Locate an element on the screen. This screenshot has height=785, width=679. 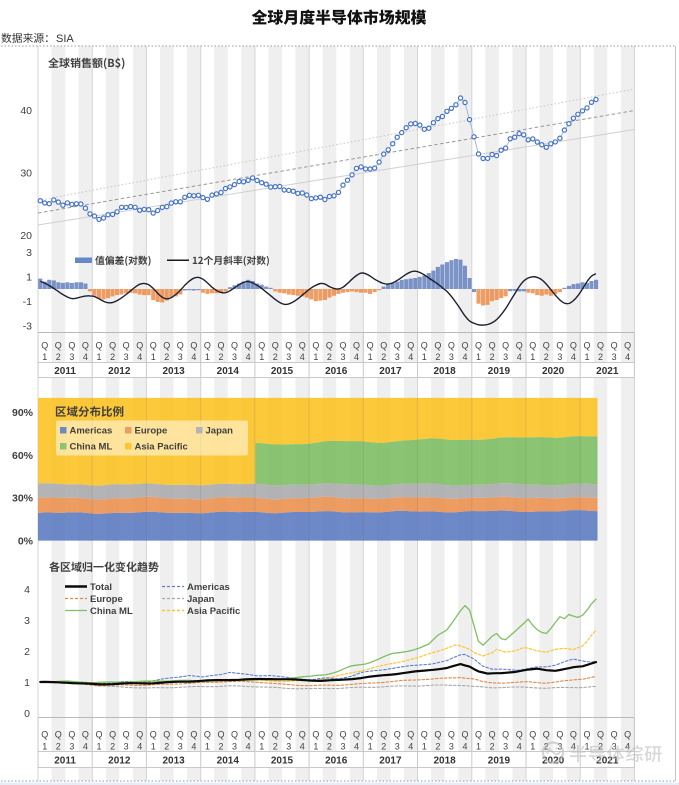
svg-text: Americas is located at coordinates (208, 587).